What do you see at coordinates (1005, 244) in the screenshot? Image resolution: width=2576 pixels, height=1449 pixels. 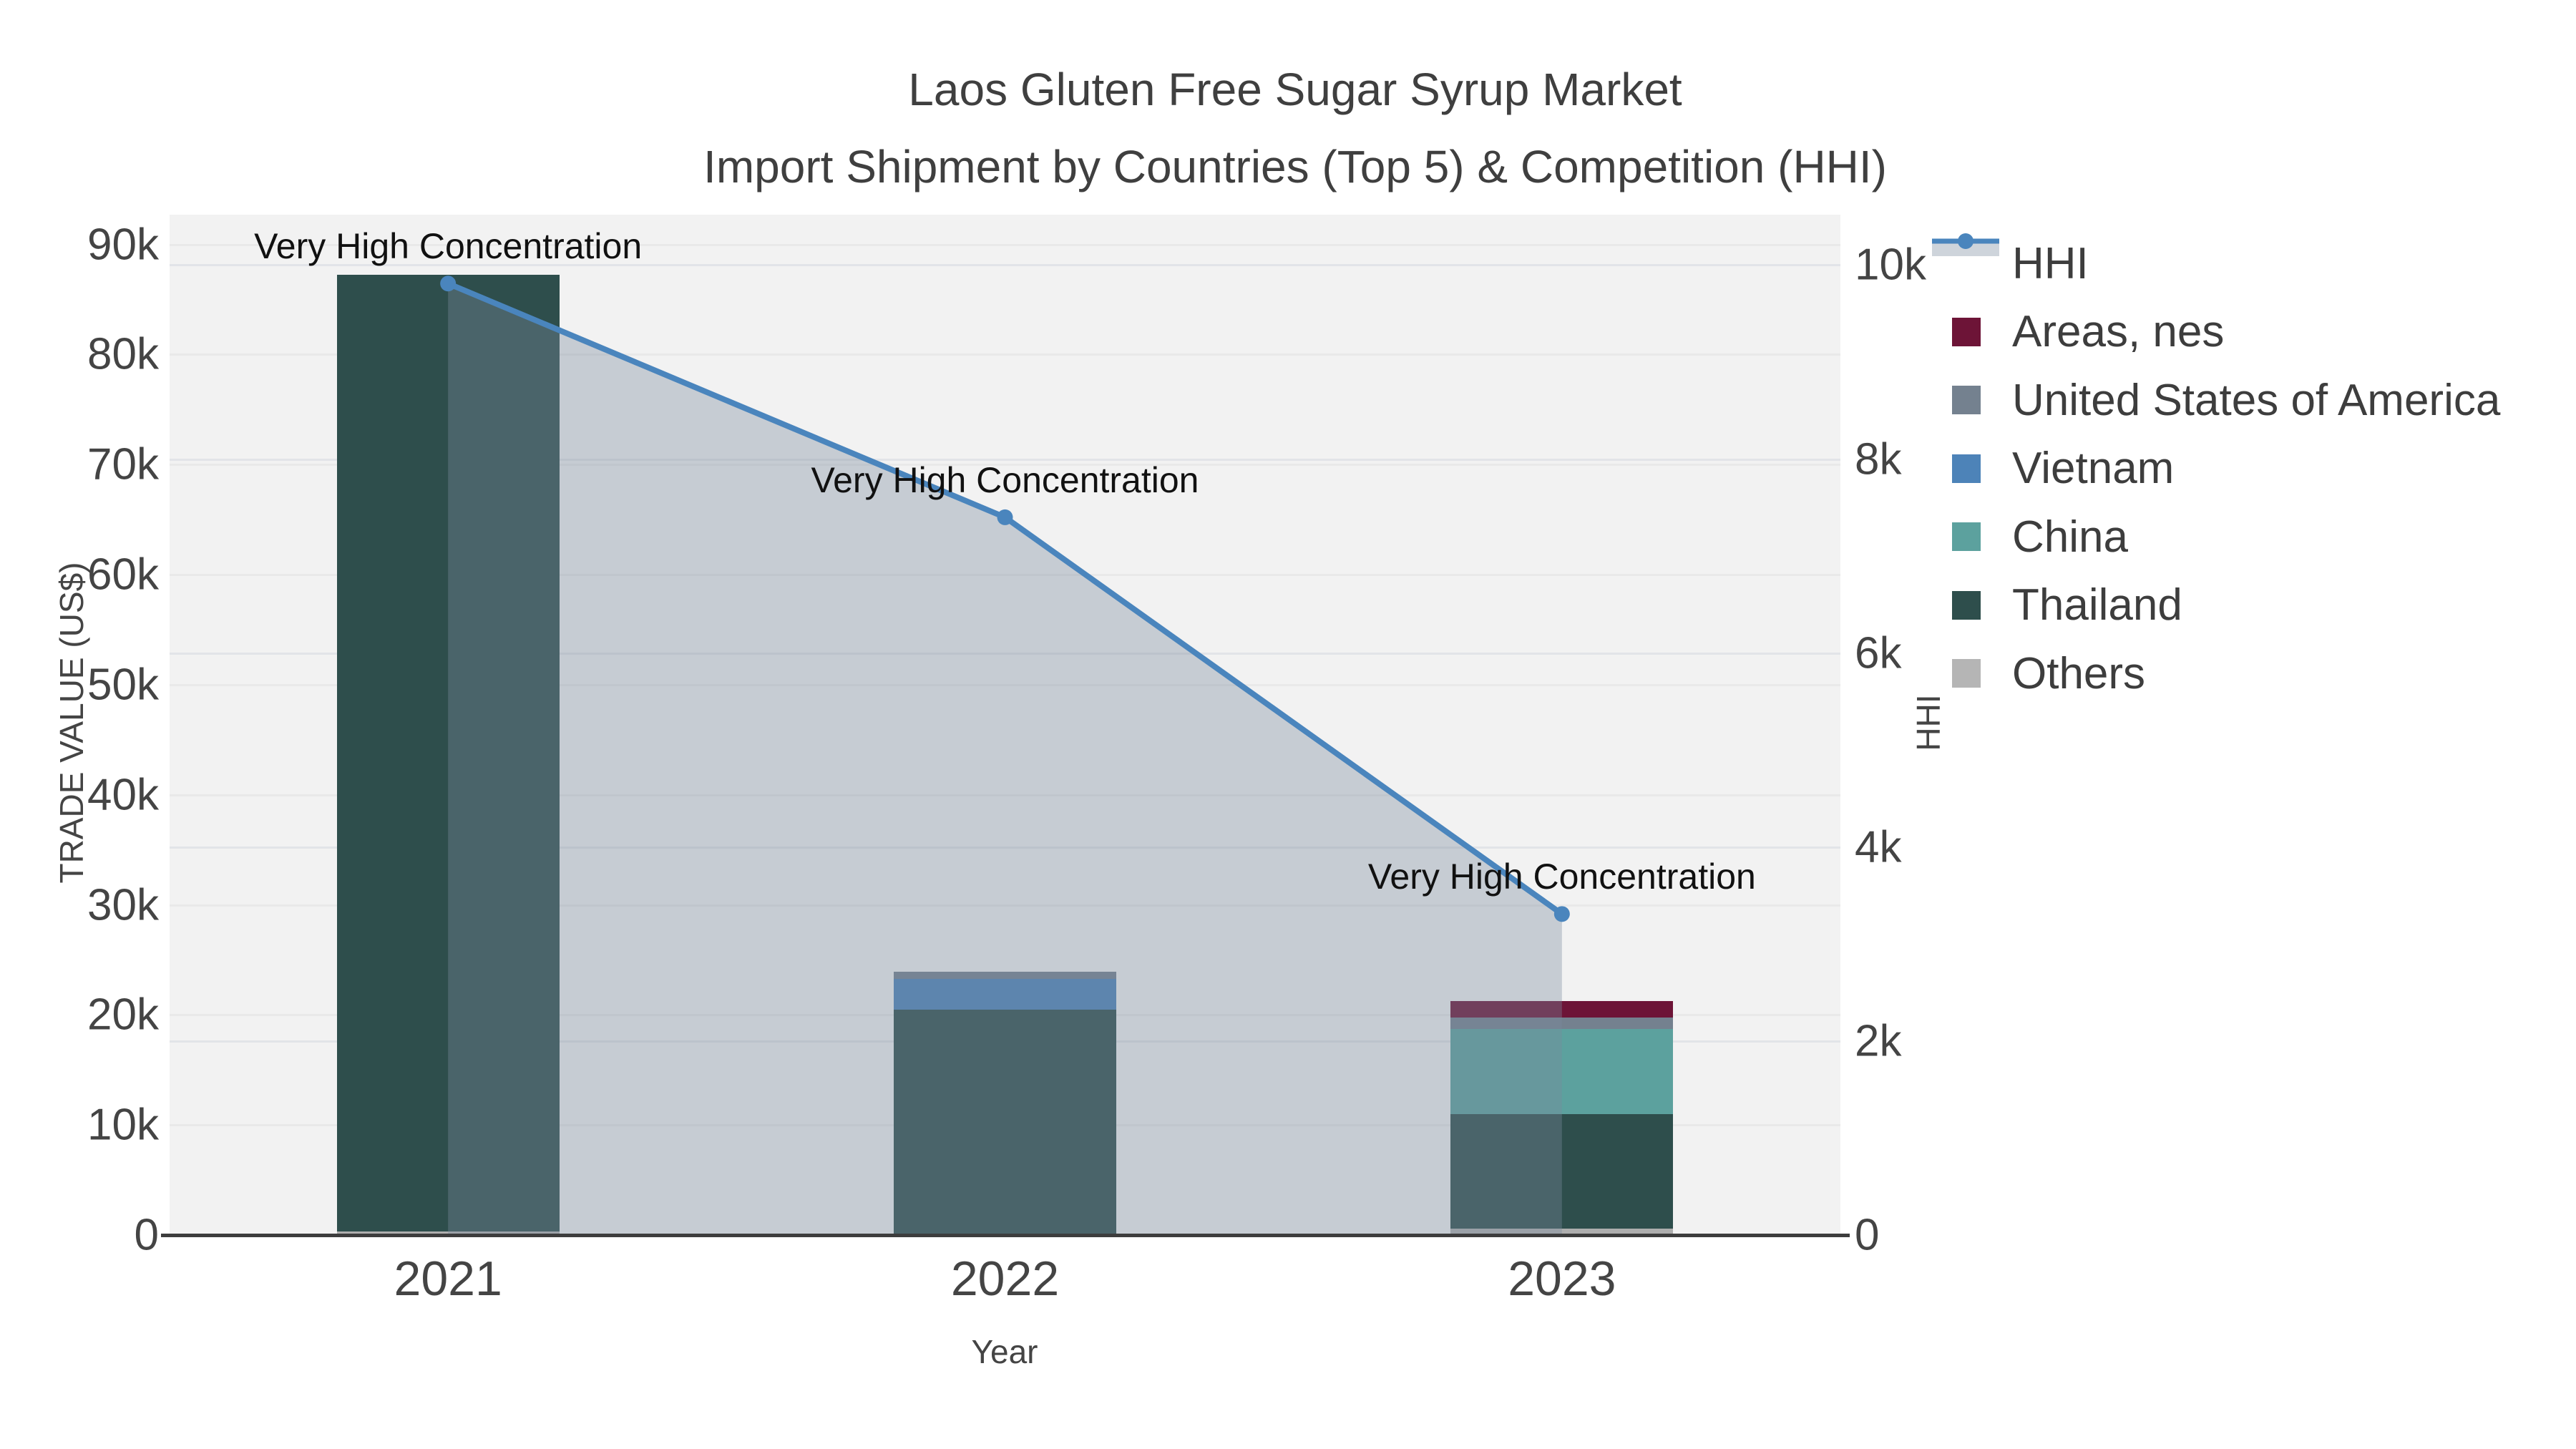 I see `gridline-left-90k` at bounding box center [1005, 244].